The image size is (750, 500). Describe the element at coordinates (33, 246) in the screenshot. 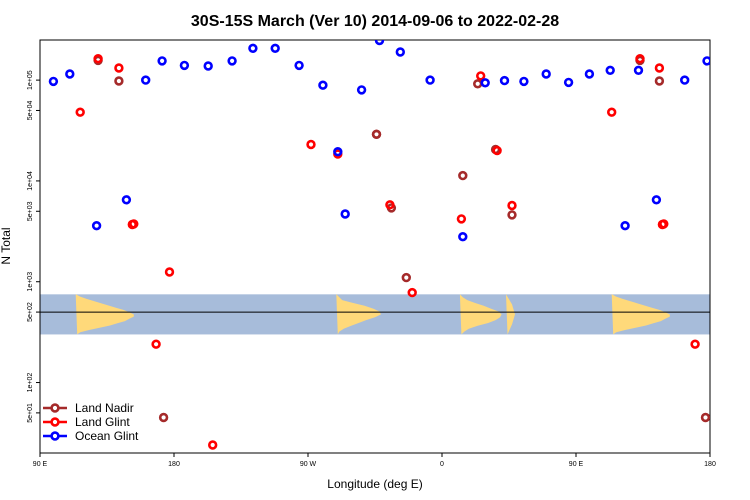

I see `y-axis: 5e+01 1e+02 5e+02 1e+03 5e+03 1e+04 5e+04 1e+05` at that location.